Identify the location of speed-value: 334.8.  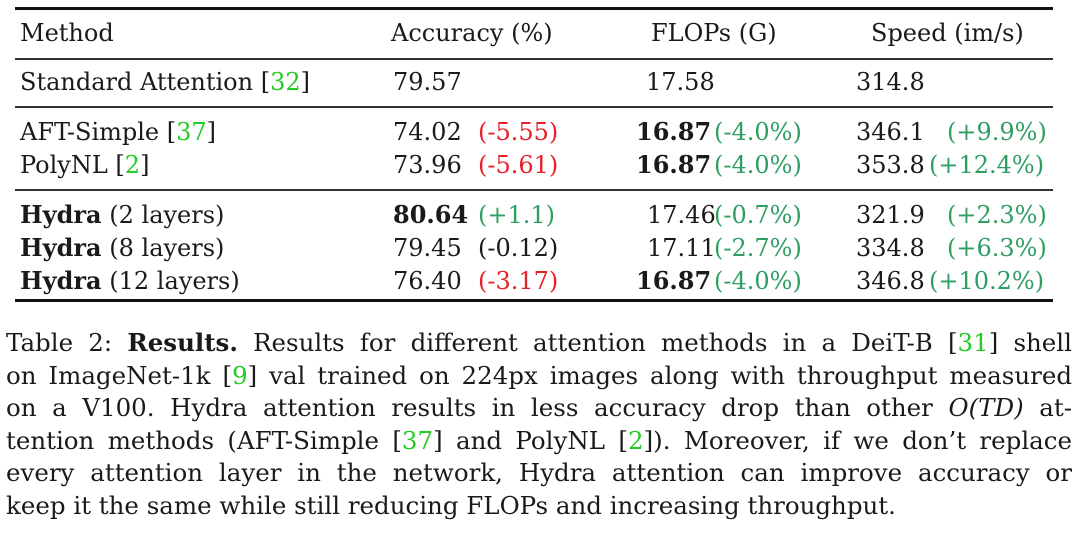
(890, 248).